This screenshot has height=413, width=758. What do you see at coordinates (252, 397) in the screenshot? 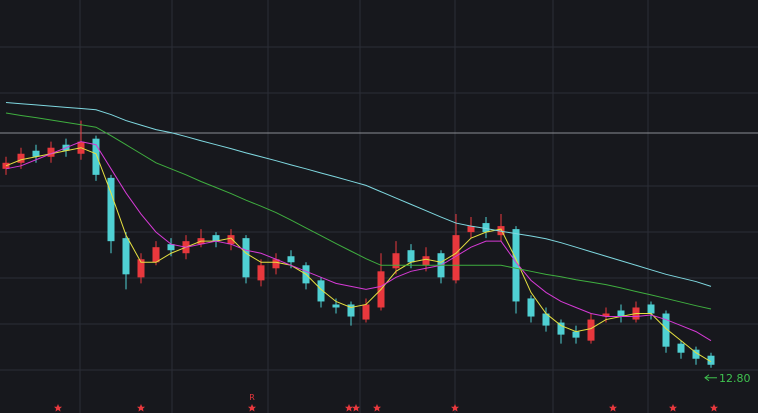
I see `event-label: R` at bounding box center [252, 397].